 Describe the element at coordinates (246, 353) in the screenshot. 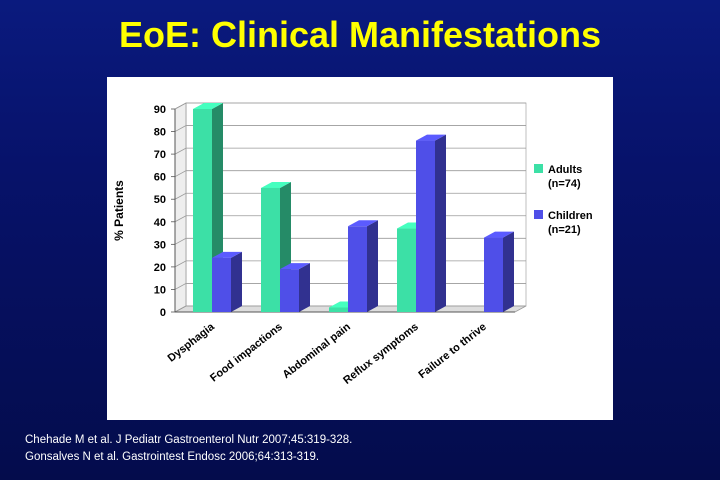

I see `x-tick-label: Food impactions` at that location.